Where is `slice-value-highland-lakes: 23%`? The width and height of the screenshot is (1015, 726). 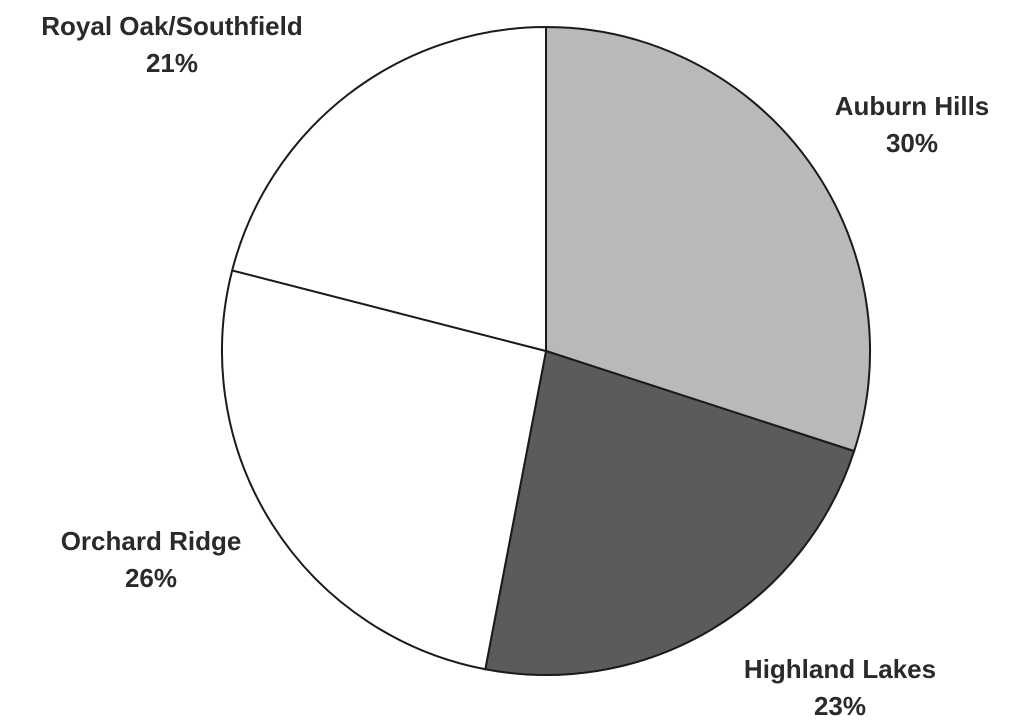 slice-value-highland-lakes: 23% is located at coordinates (840, 706).